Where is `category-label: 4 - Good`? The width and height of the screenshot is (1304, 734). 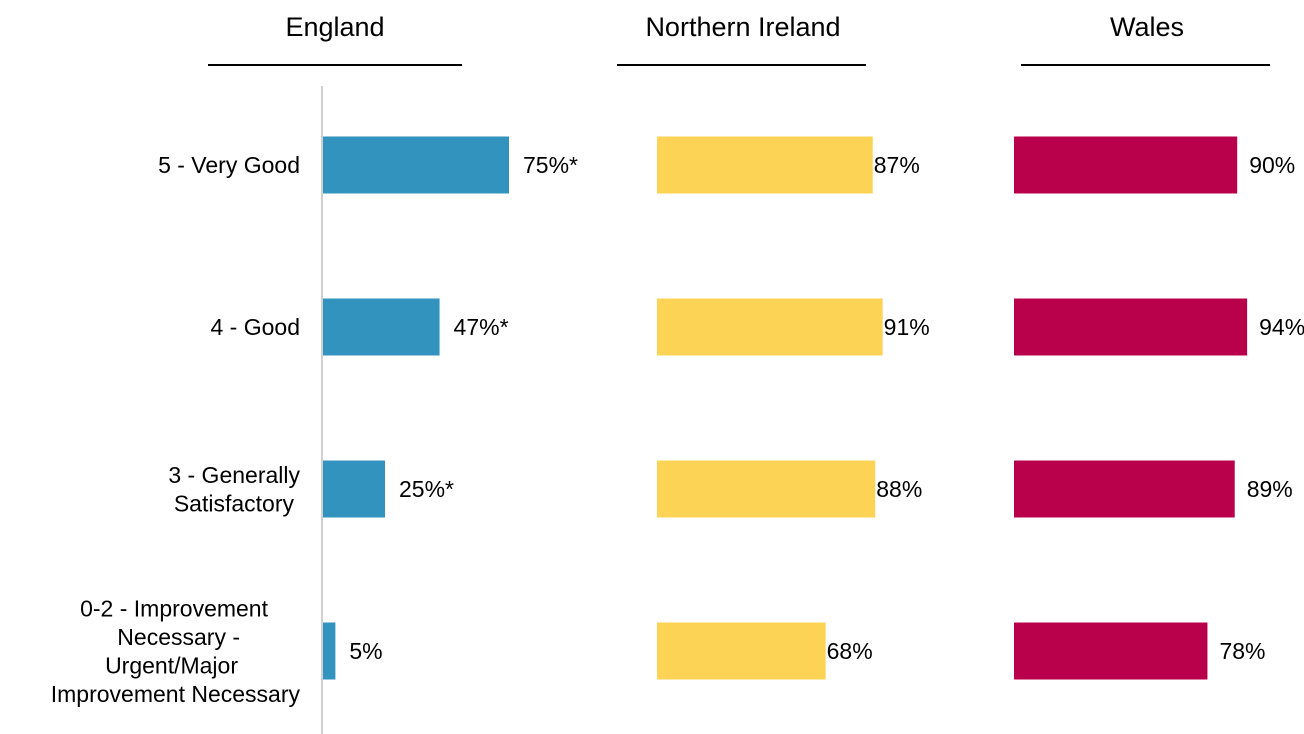 category-label: 4 - Good is located at coordinates (256, 327).